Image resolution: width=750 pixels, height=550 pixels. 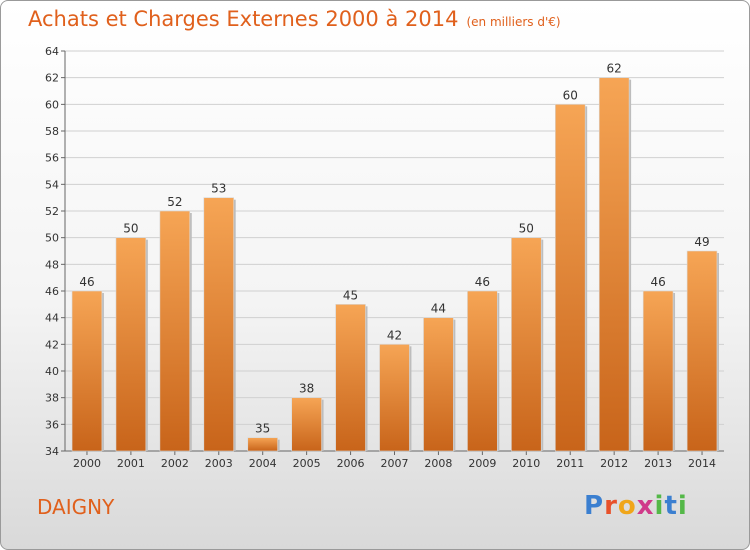 I want to click on bar-2002, so click(x=175, y=331).